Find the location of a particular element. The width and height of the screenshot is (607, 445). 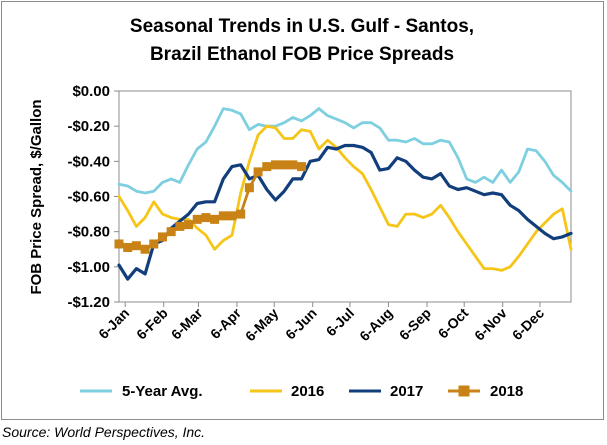

x-tick-label: 6-Sep is located at coordinates (415, 324).